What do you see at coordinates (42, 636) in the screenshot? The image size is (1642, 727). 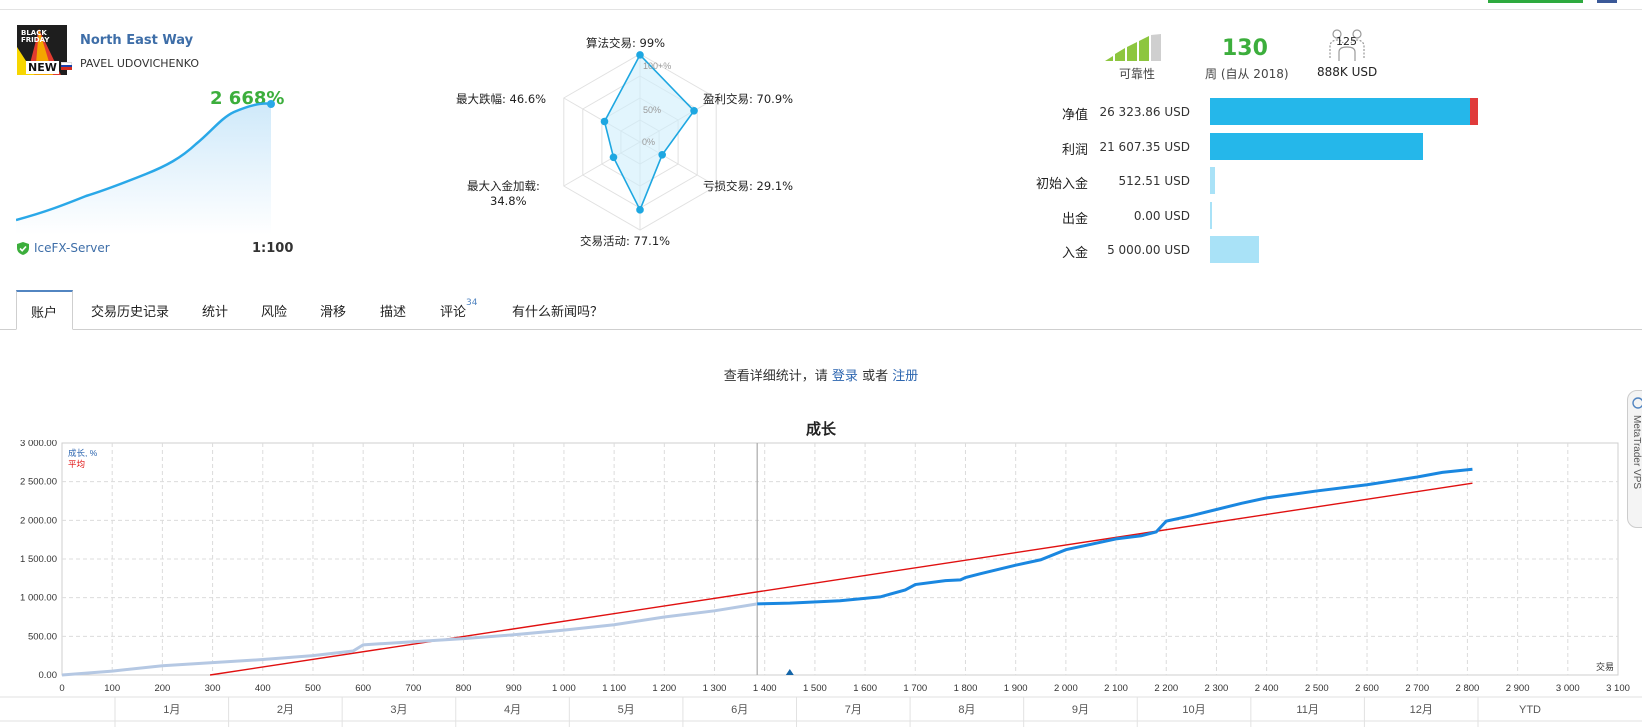 I see `y-tick-label: 500.00` at bounding box center [42, 636].